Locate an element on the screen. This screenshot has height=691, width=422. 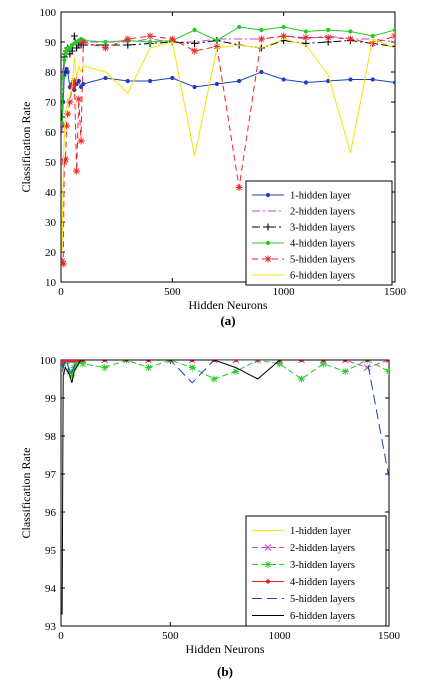
legend-entry-2: 2-hidden layers is located at coordinates (322, 548).